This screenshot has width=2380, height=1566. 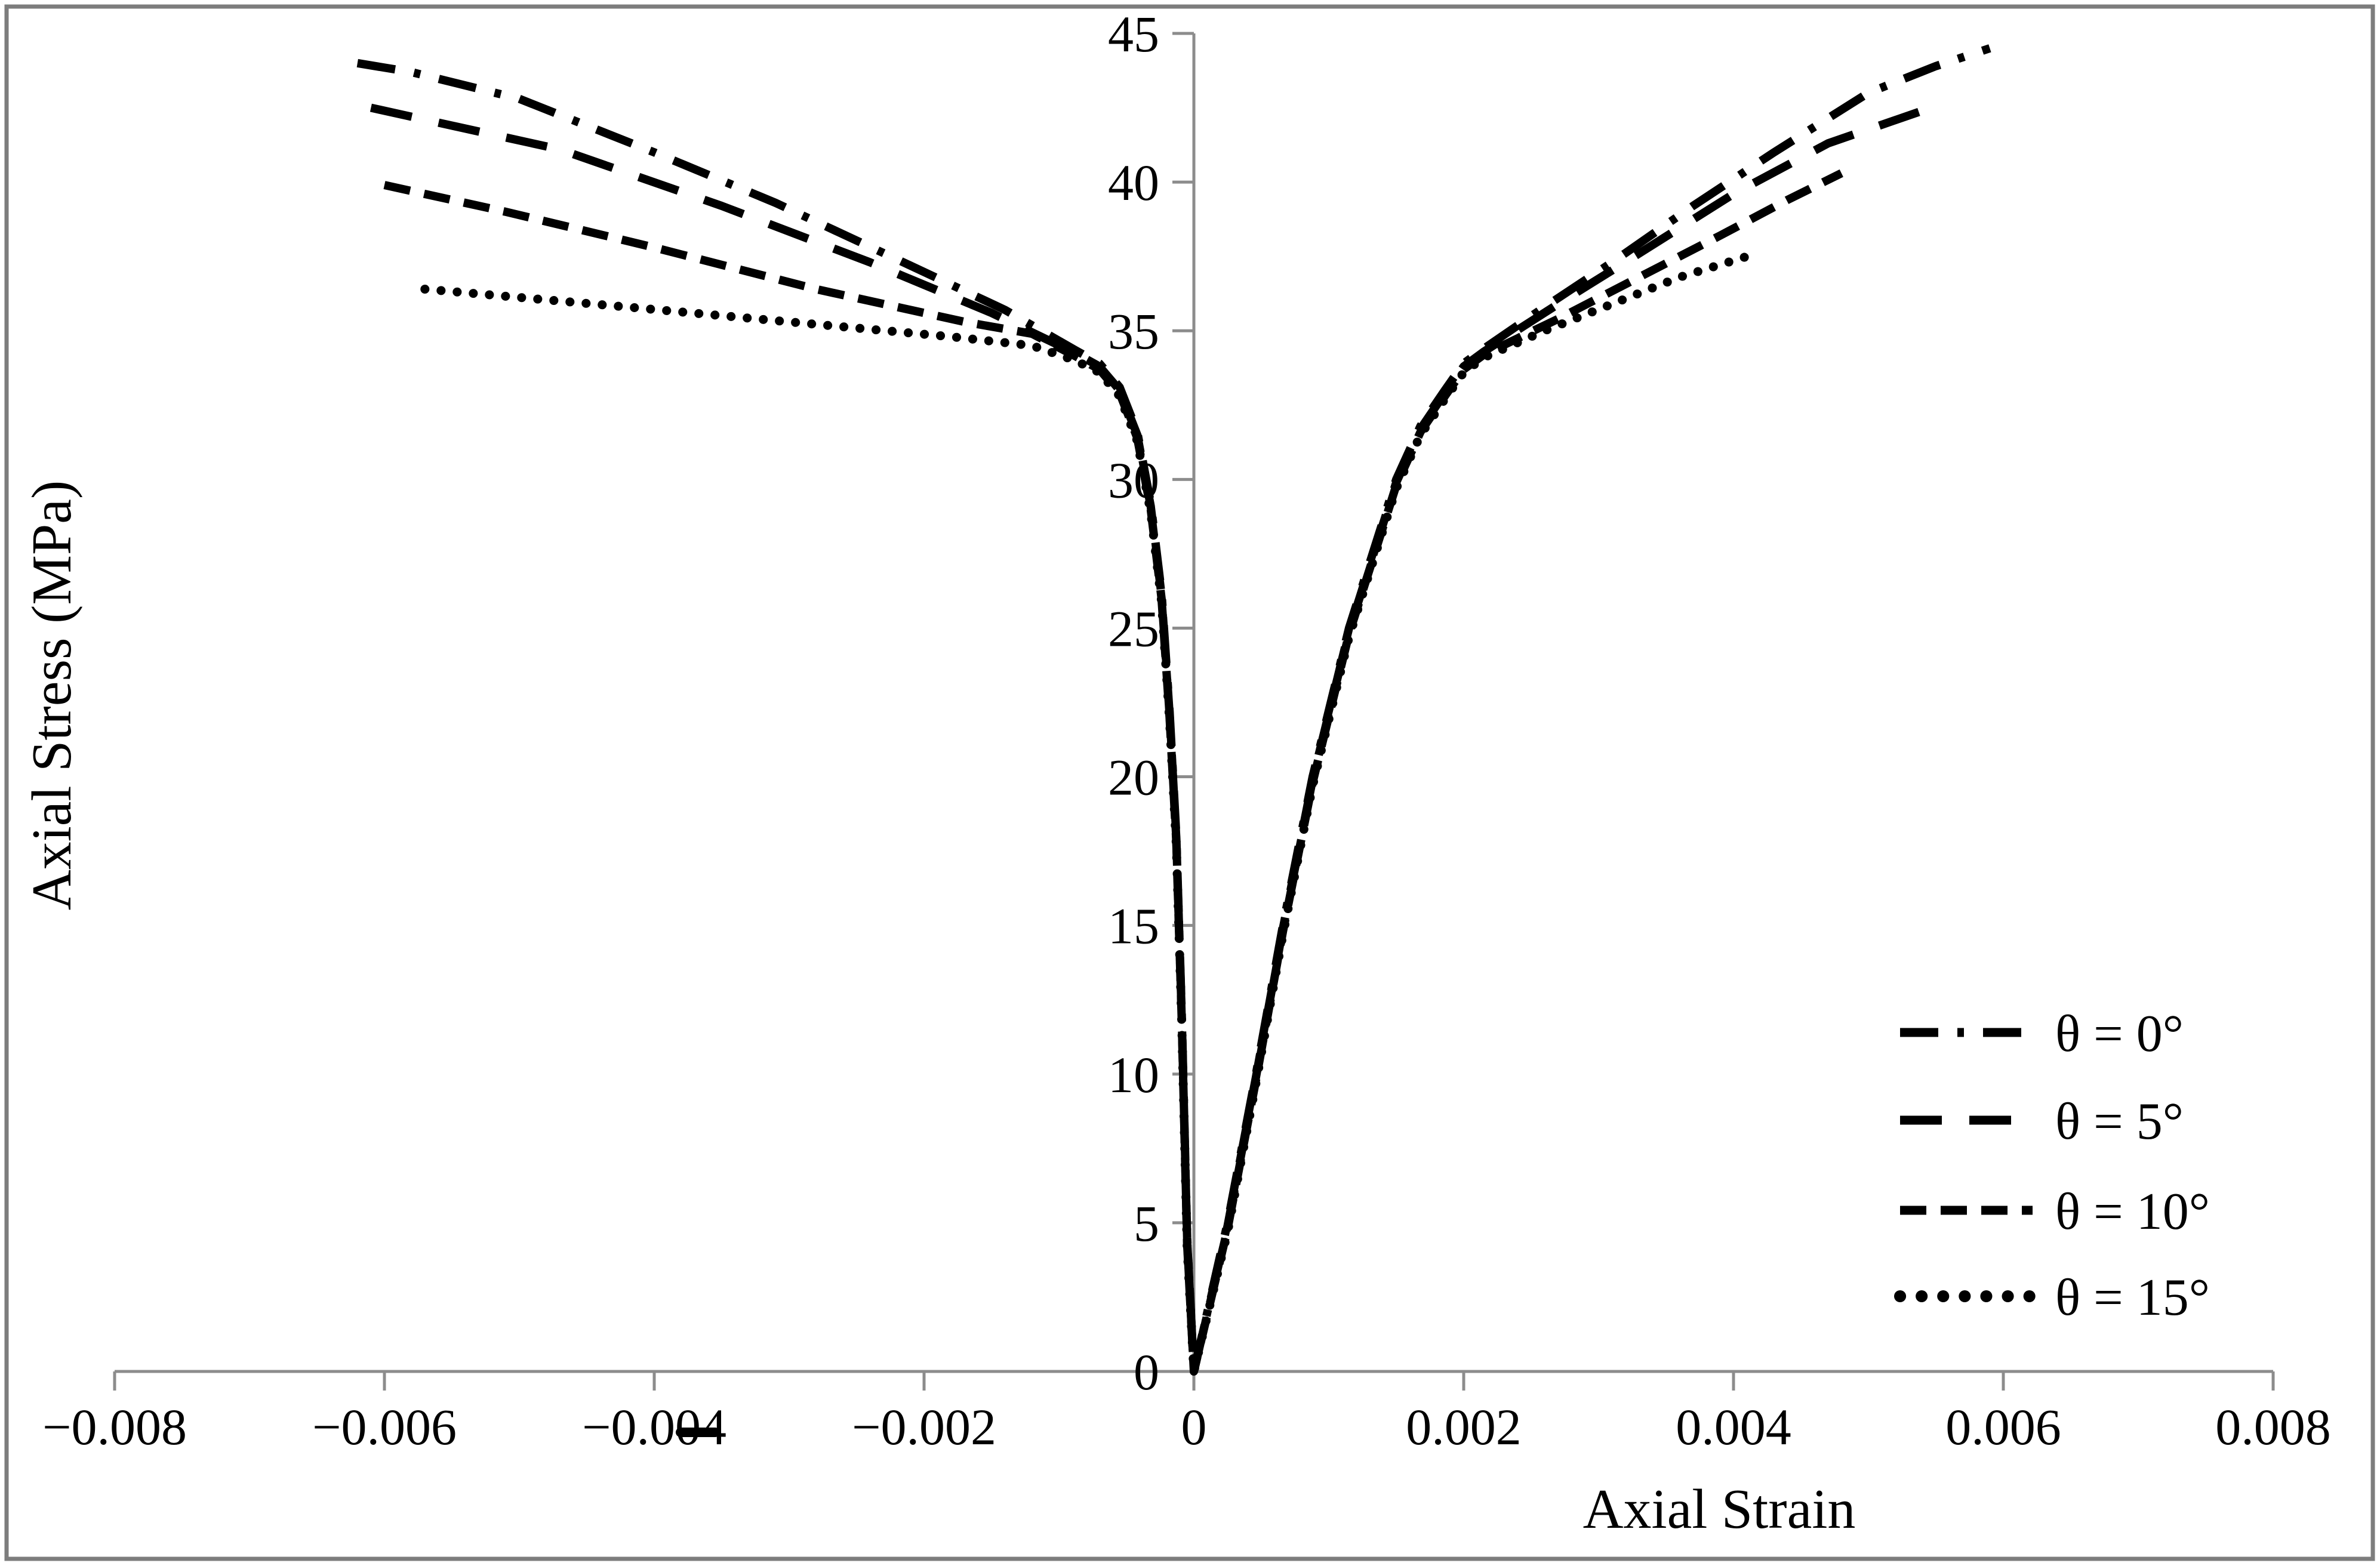 I want to click on y-tick-label: 5, so click(x=1146, y=1223).